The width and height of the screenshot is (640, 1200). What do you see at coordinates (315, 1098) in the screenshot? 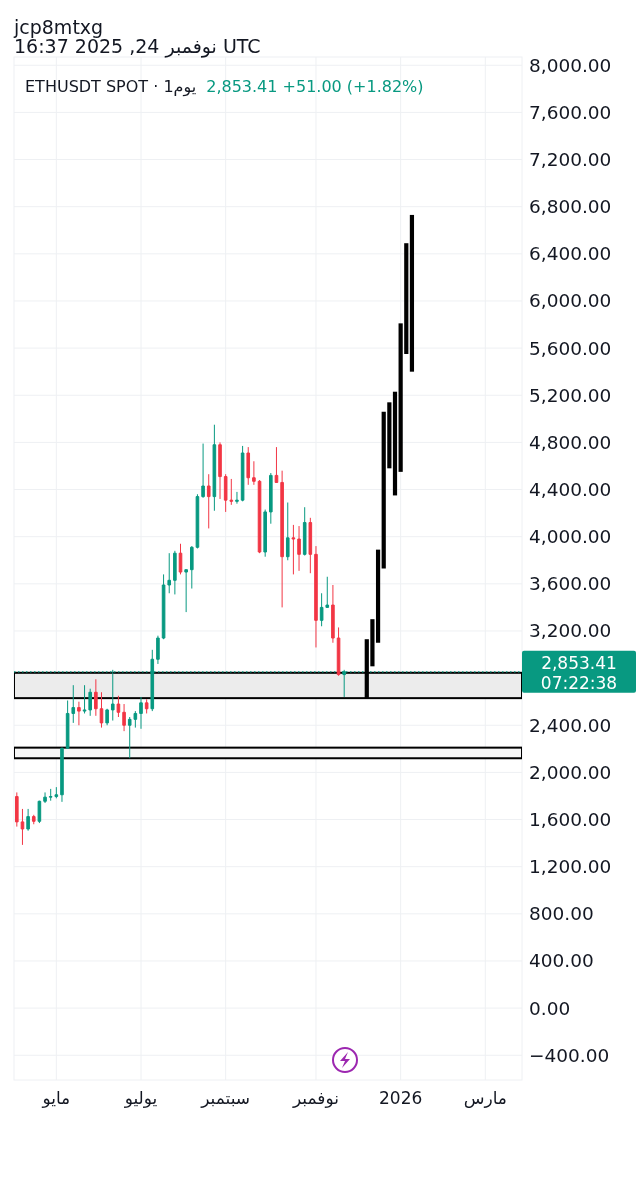
I see `x-tick-label: نوفمبر` at bounding box center [315, 1098].